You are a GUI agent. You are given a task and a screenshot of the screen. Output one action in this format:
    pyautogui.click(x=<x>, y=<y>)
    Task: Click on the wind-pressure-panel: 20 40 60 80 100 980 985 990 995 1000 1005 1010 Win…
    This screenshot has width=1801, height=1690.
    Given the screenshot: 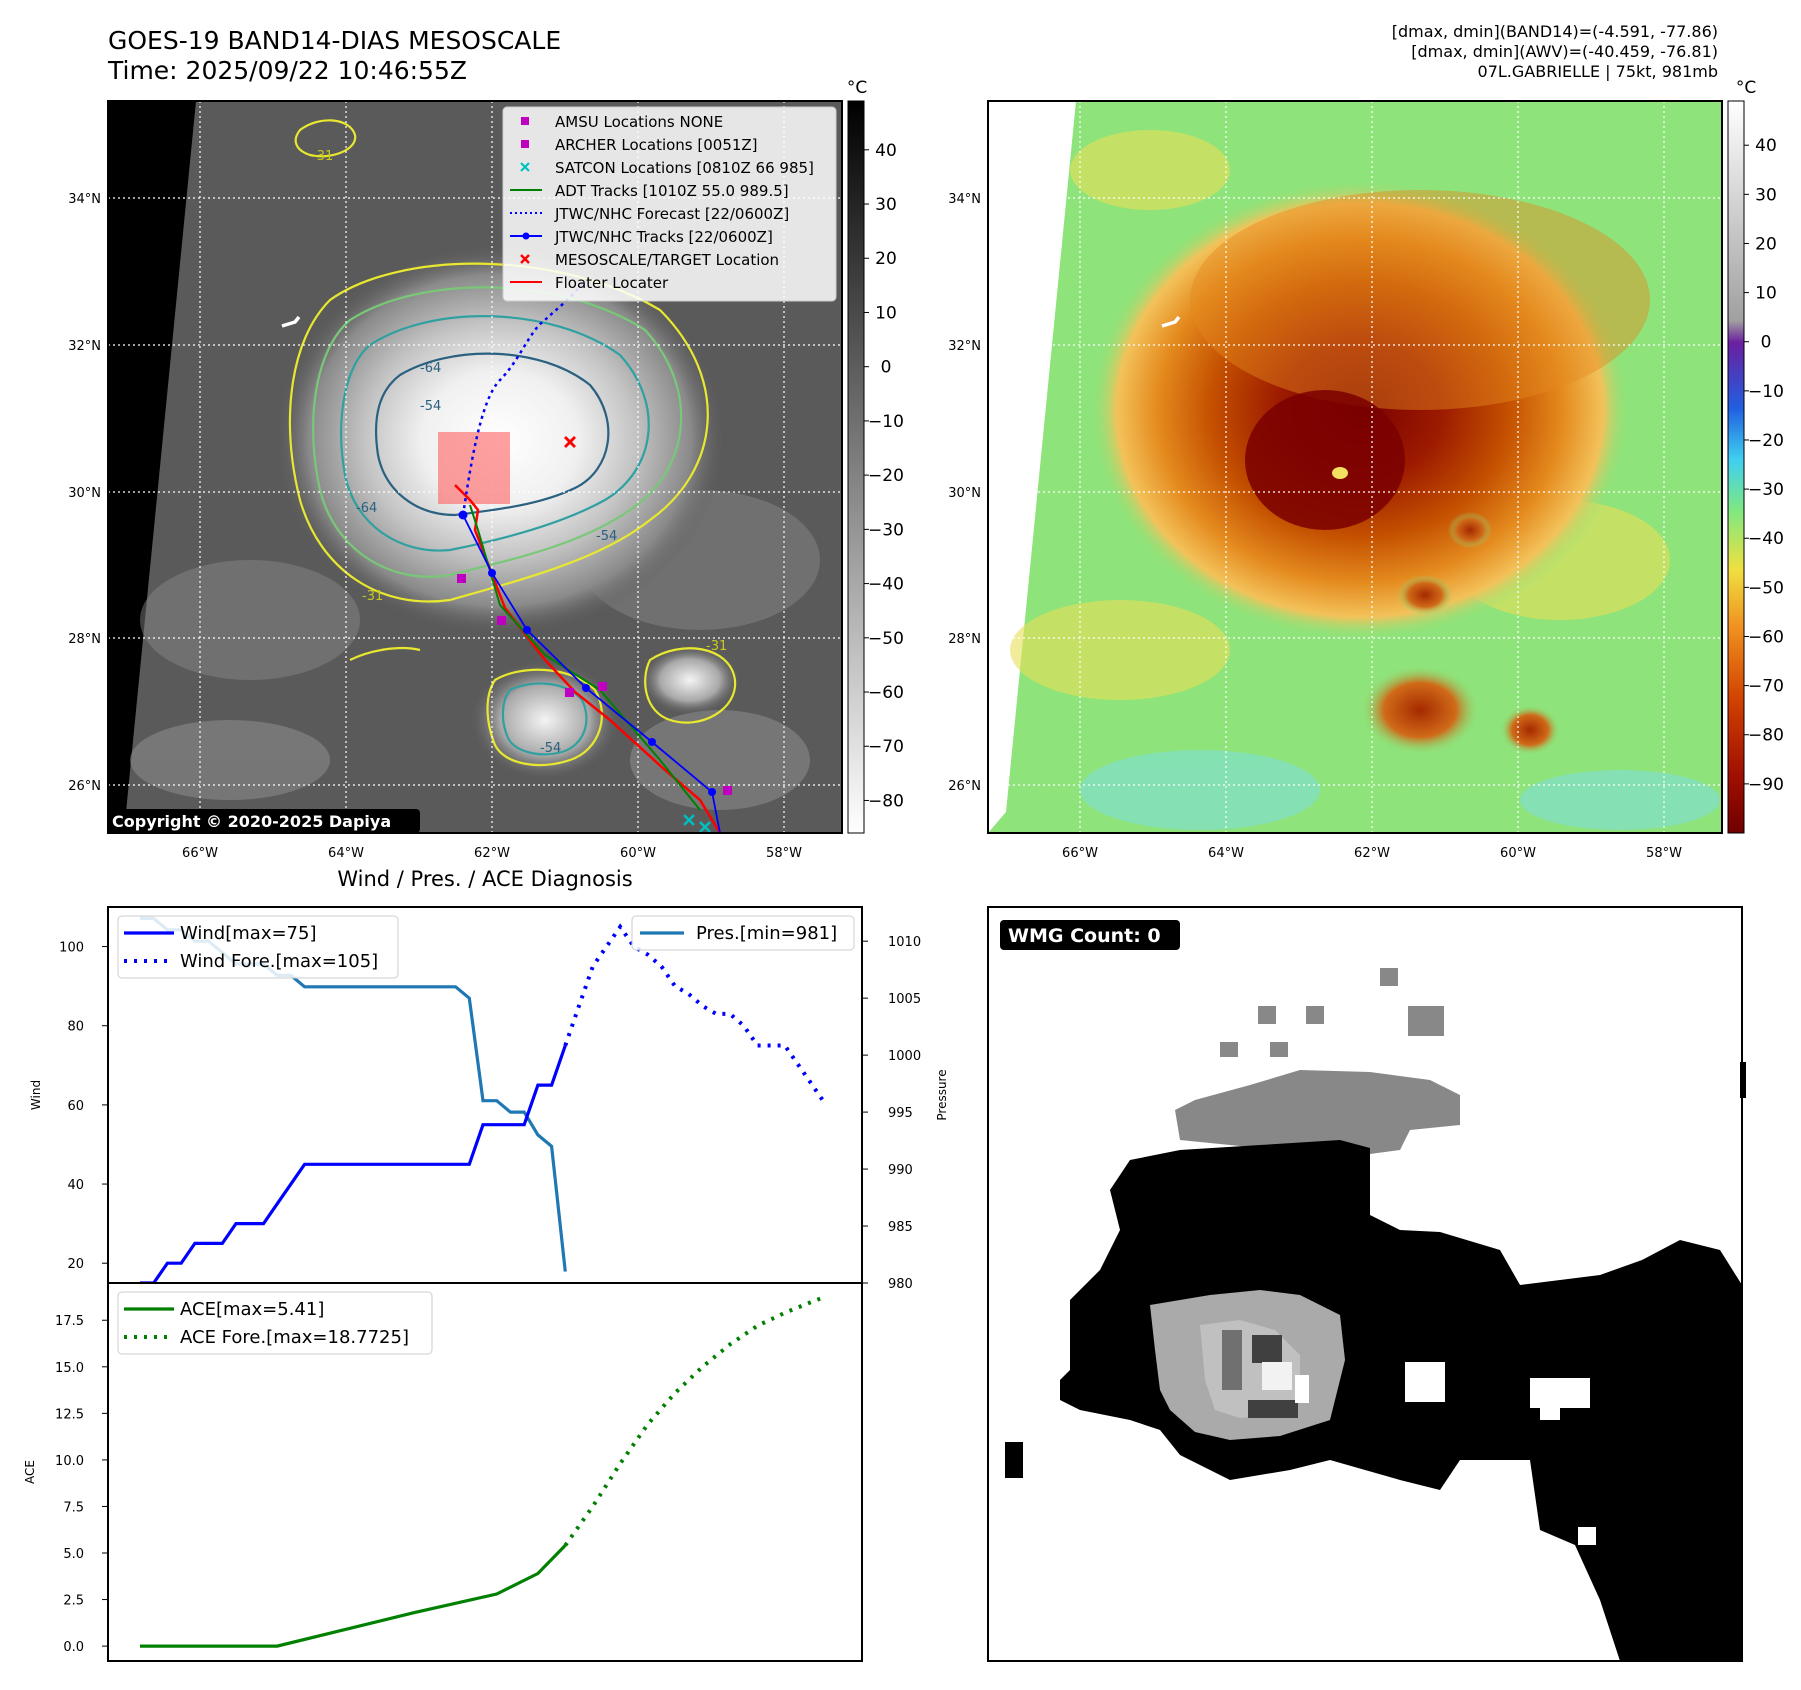 What is the action you would take?
    pyautogui.click(x=489, y=1099)
    